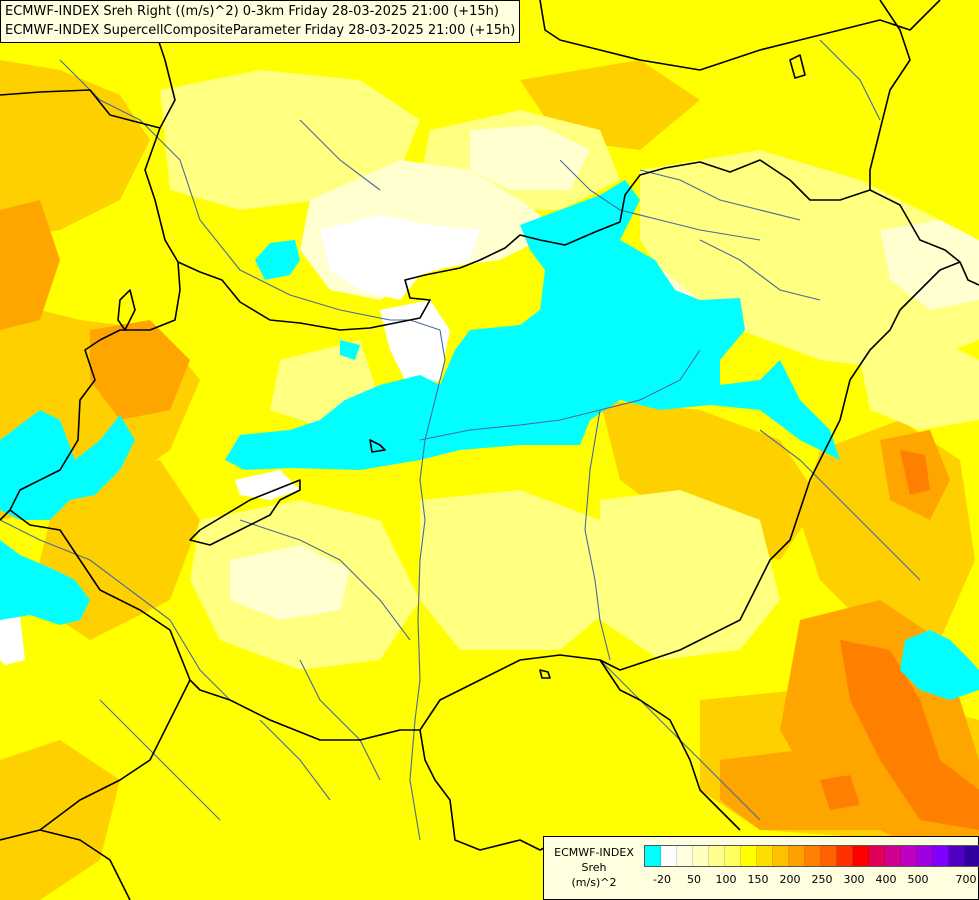 The image size is (979, 900). Describe the element at coordinates (694, 879) in the screenshot. I see `legend-tick-label: 50` at that location.